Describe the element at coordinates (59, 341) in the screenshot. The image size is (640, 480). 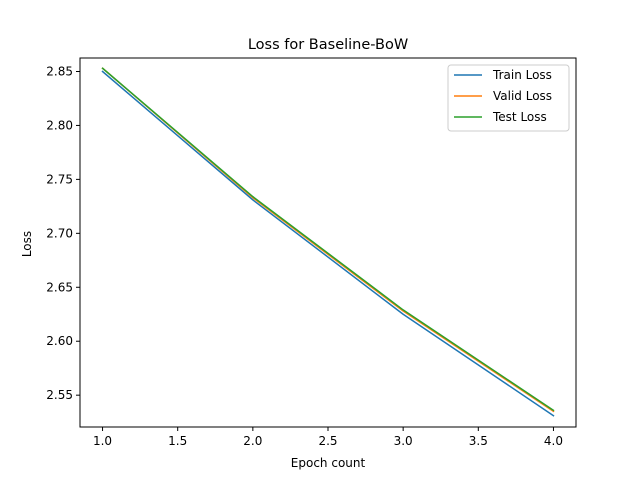
I see `y-tick-label: 2.60` at that location.